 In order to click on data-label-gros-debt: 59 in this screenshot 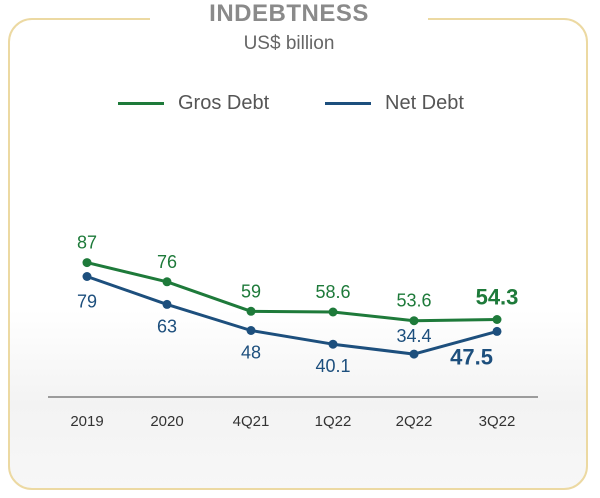, I will do `click(251, 291)`.